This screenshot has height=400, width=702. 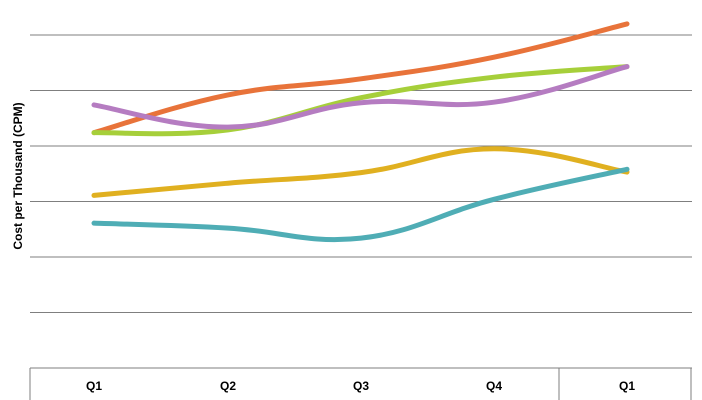 I want to click on x-axis, so click(x=360, y=383).